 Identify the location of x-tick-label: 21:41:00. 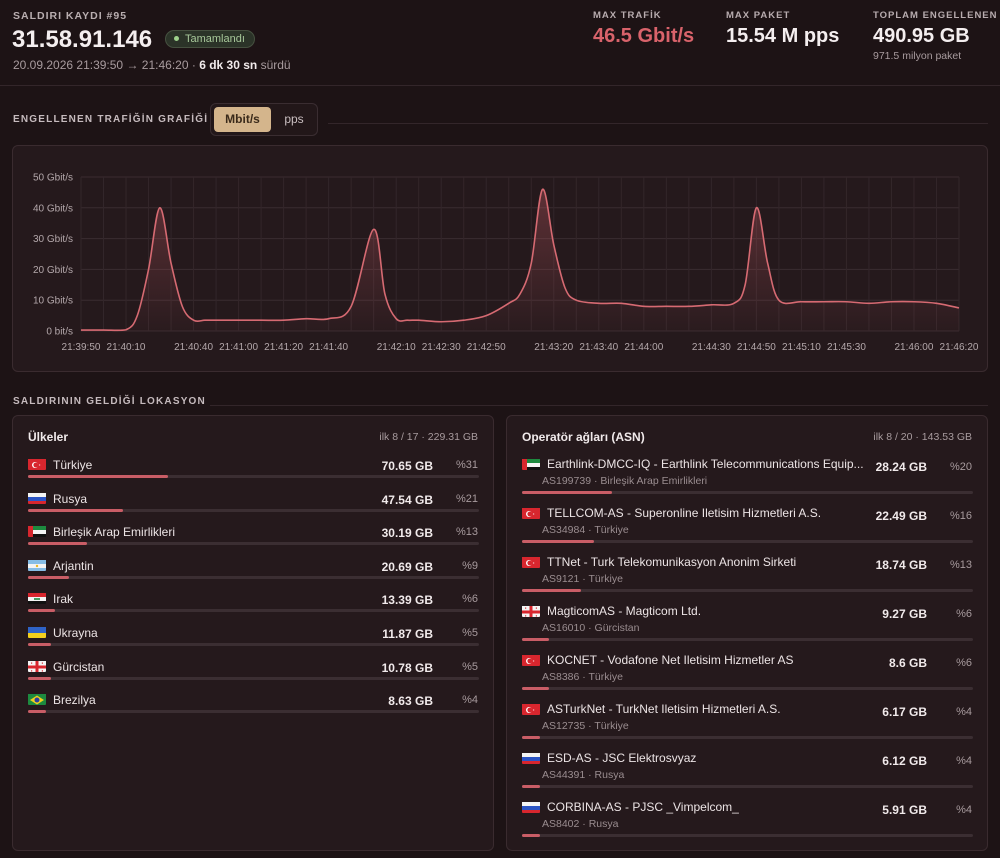
(238, 347).